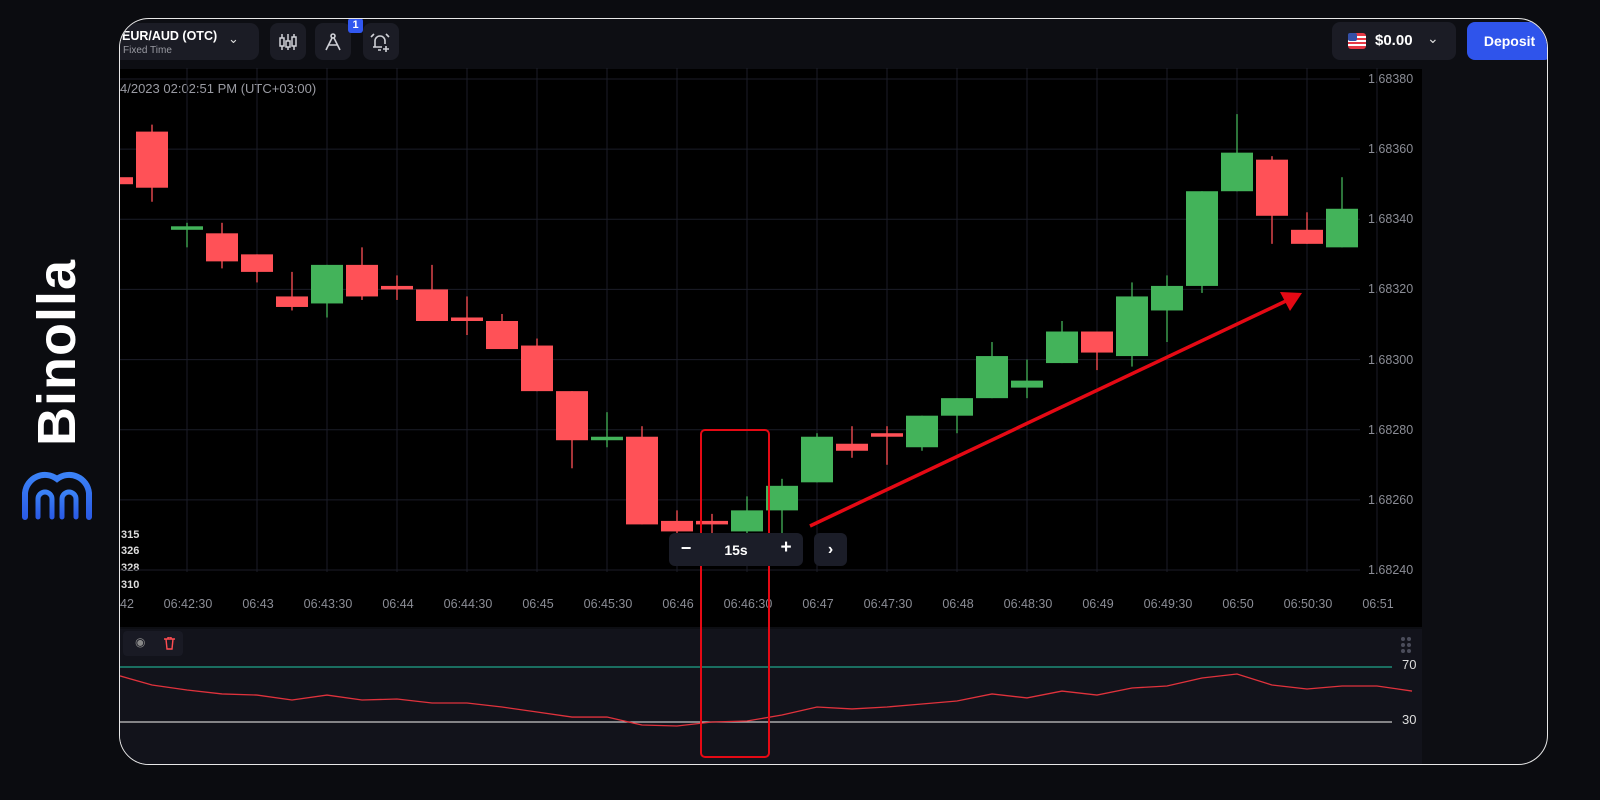  What do you see at coordinates (130, 551) in the screenshot?
I see `left-cut-label: 326` at bounding box center [130, 551].